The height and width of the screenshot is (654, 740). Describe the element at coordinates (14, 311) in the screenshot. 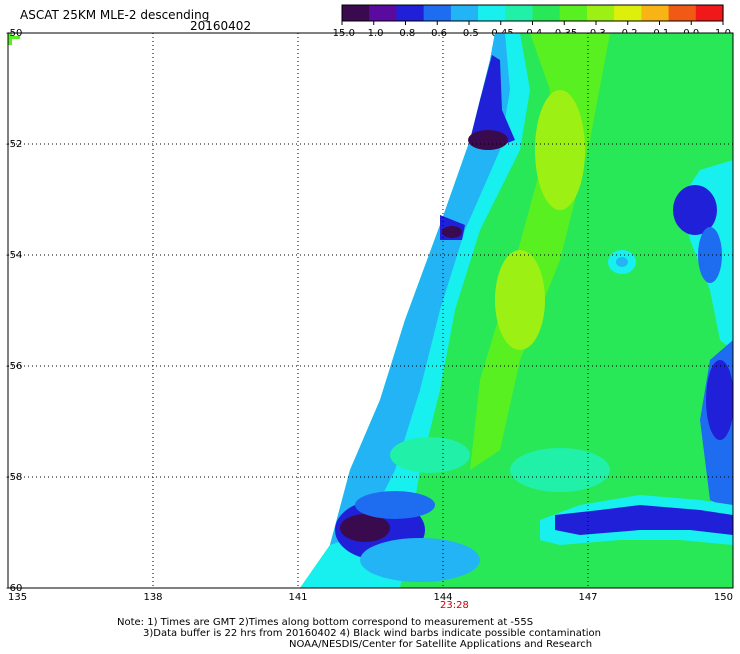

I see `latitude-axis: -50 -52 -54 -56 -58 -60` at that location.